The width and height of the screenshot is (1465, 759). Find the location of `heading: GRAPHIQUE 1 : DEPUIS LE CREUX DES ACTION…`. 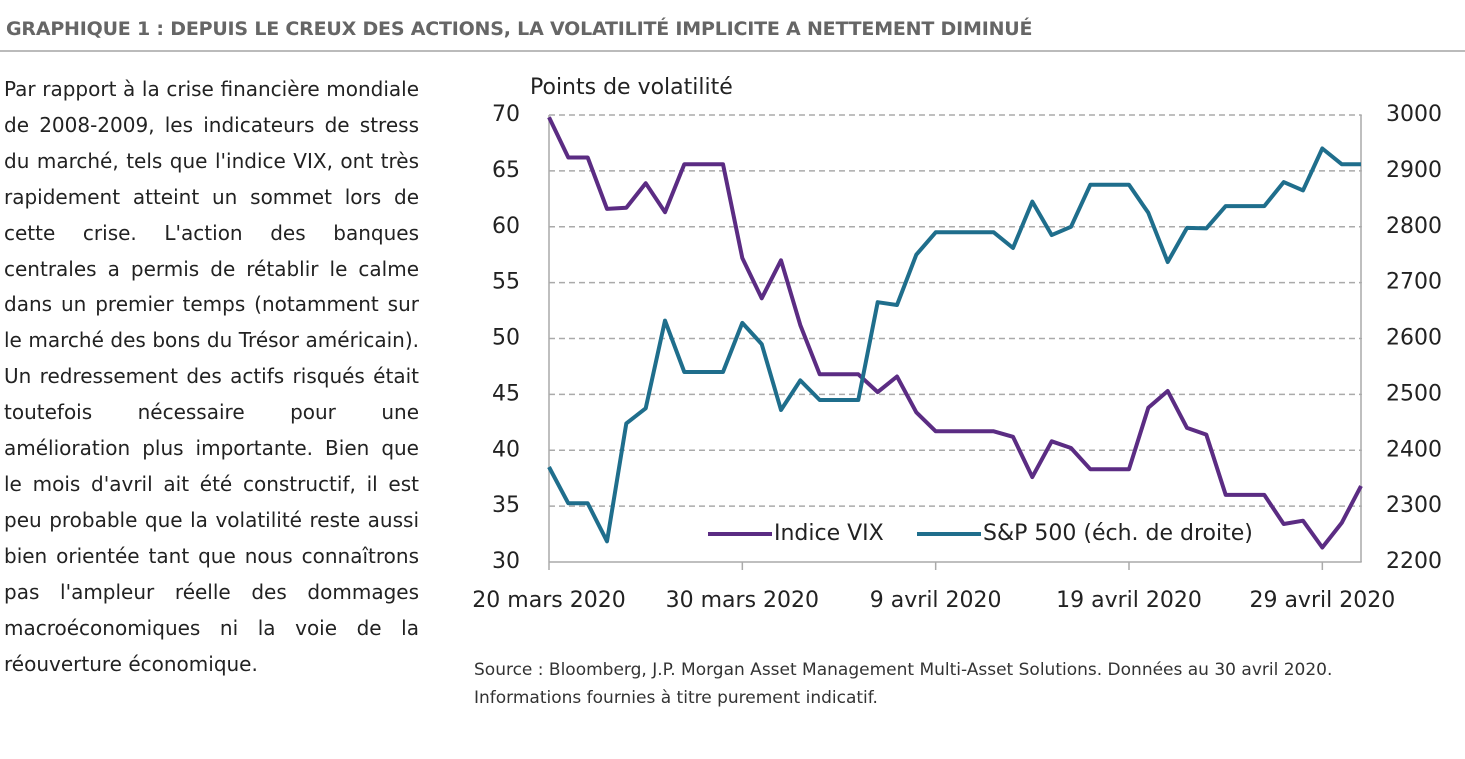

heading: GRAPHIQUE 1 : DEPUIS LE CREUX DES ACTION… is located at coordinates (519, 29).